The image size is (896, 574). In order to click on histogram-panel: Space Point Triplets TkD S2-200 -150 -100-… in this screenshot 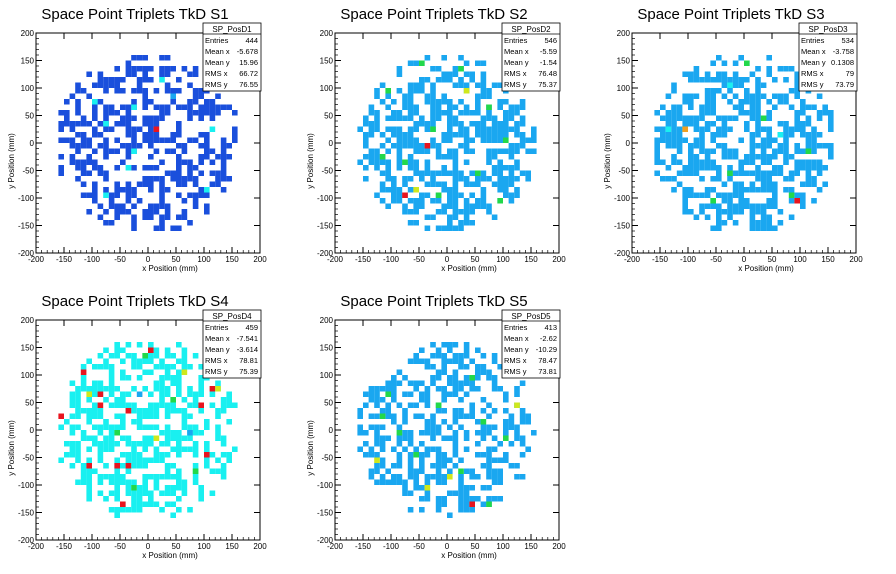, I will do `click(436, 139)`.